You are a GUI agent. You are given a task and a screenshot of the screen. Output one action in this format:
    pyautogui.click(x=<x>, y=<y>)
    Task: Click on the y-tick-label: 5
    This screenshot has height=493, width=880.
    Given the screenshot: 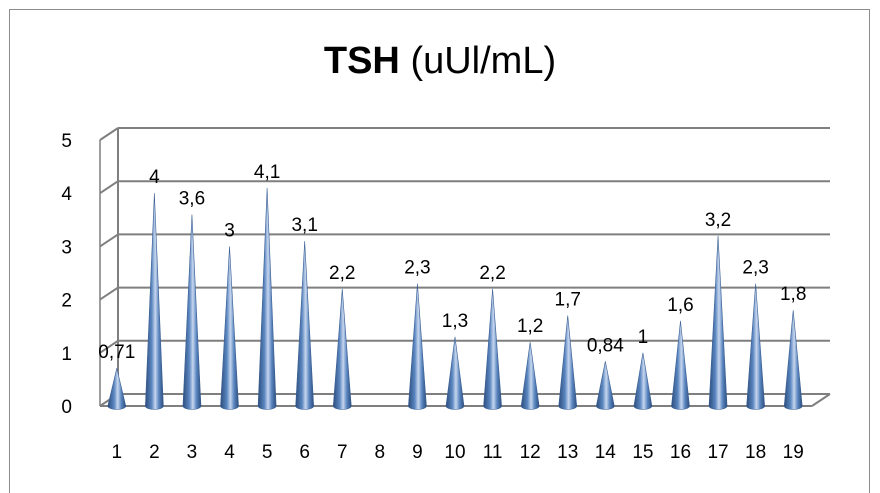 What is the action you would take?
    pyautogui.click(x=66, y=141)
    